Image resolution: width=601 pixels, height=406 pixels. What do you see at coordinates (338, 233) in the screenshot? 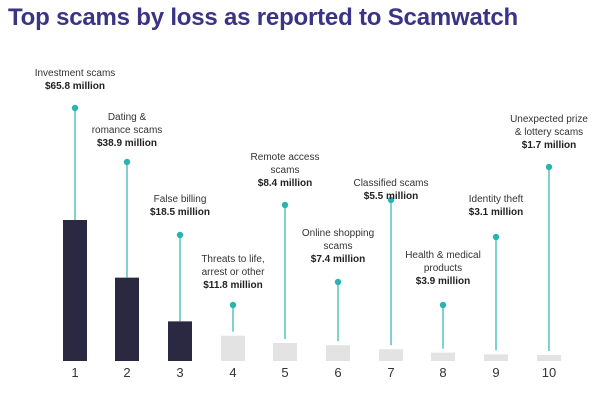
I see `category-label-6: Online shopping` at bounding box center [338, 233].